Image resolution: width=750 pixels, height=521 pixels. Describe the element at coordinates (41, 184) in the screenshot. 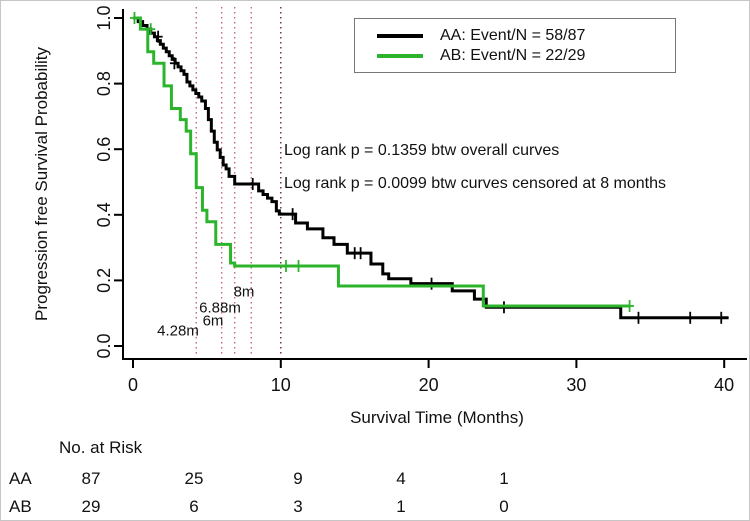

I see `y-axis-title: Progression free Survival Probability` at that location.